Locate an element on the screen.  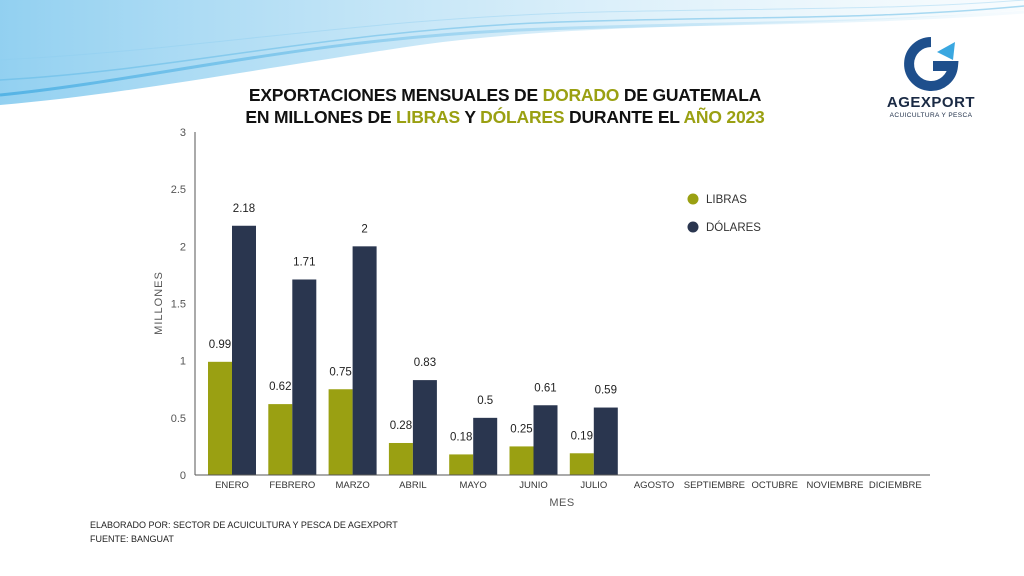
y-tick-label: 2 is located at coordinates (183, 247).